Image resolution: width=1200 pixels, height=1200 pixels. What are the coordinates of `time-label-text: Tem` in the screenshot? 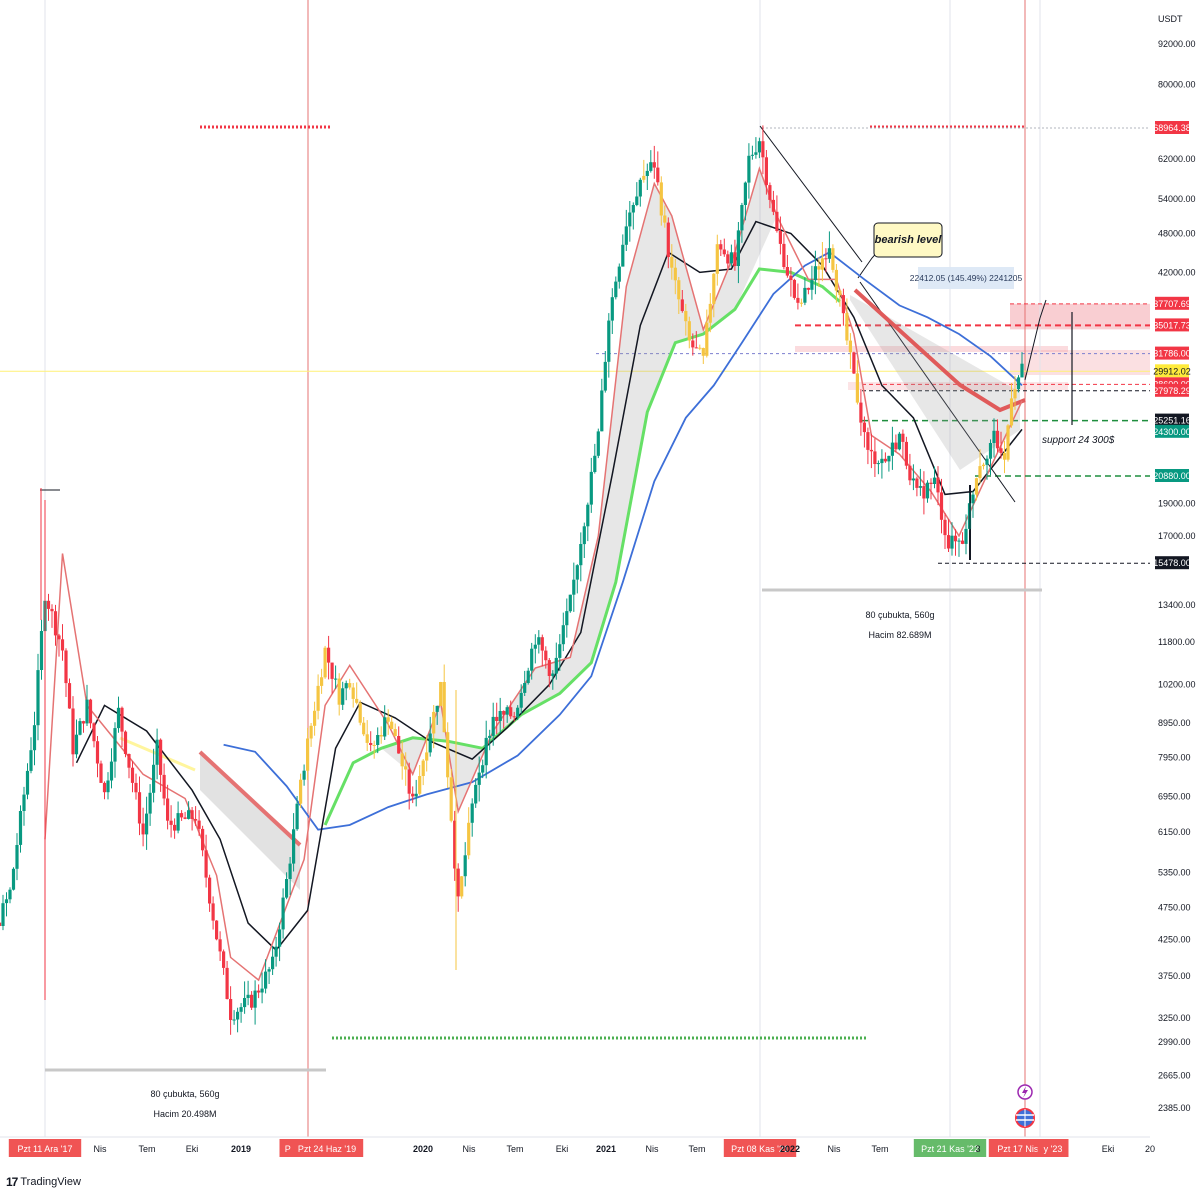 It's located at (879, 1149).